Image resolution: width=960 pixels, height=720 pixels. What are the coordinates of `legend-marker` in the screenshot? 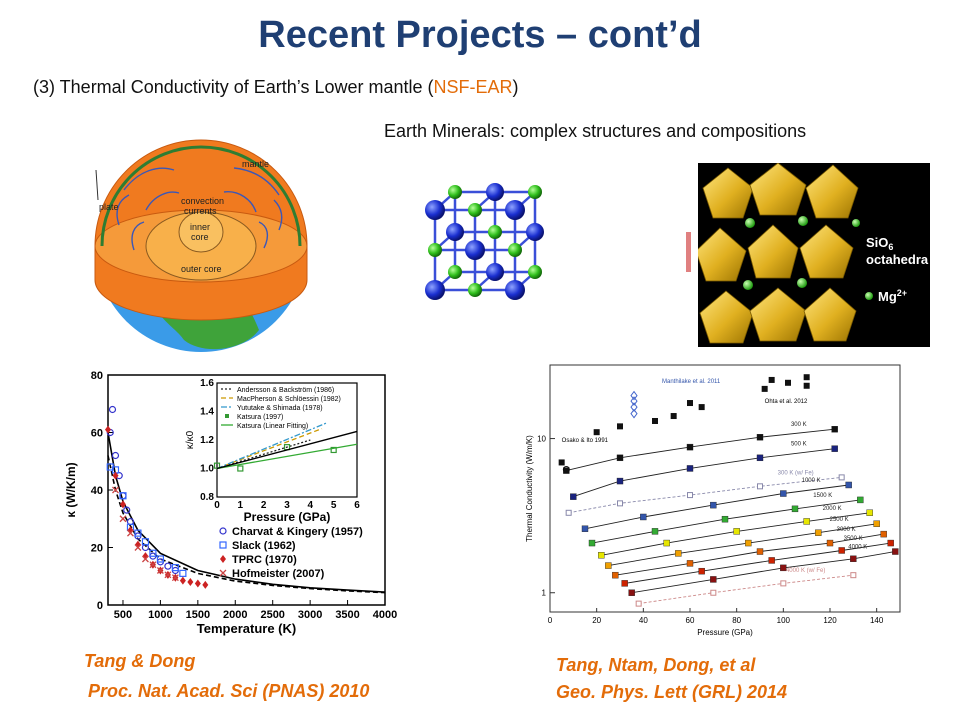 It's located at (223, 545).